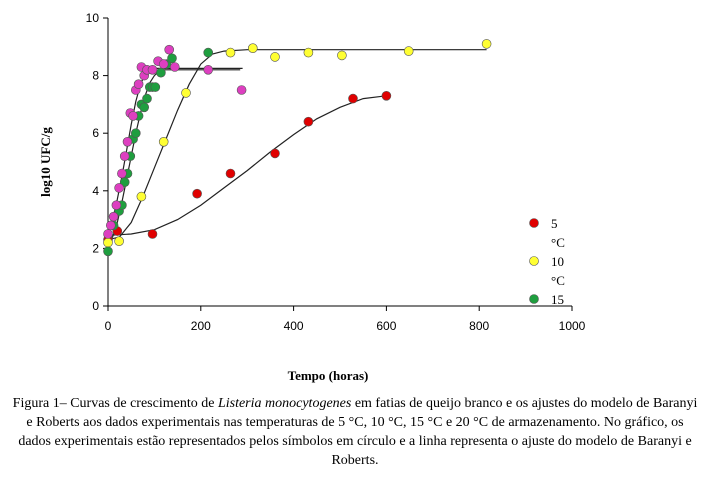 The width and height of the screenshot is (710, 483). What do you see at coordinates (386, 326) in the screenshot?
I see `x-tick-label: 600` at bounding box center [386, 326].